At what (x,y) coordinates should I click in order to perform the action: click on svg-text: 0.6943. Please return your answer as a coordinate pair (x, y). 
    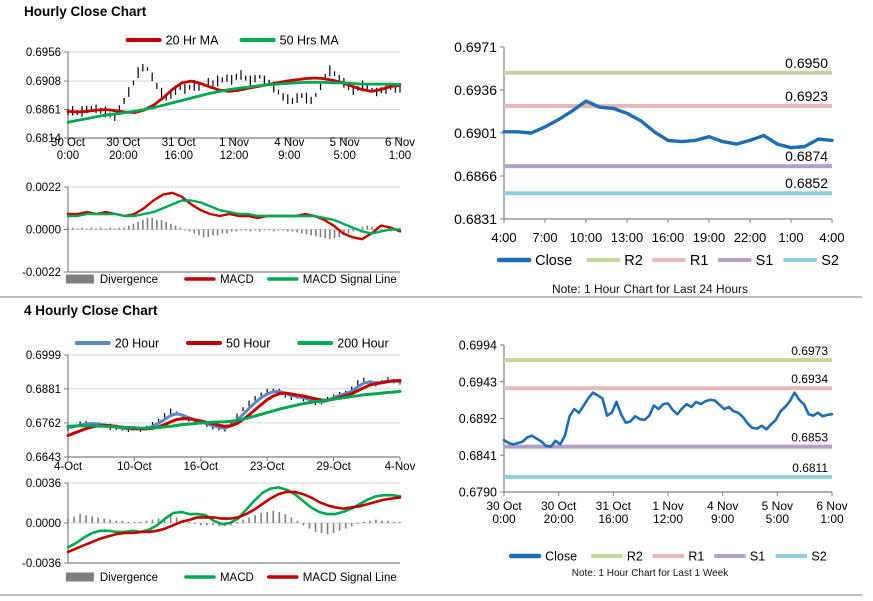
    Looking at the image, I should click on (478, 382).